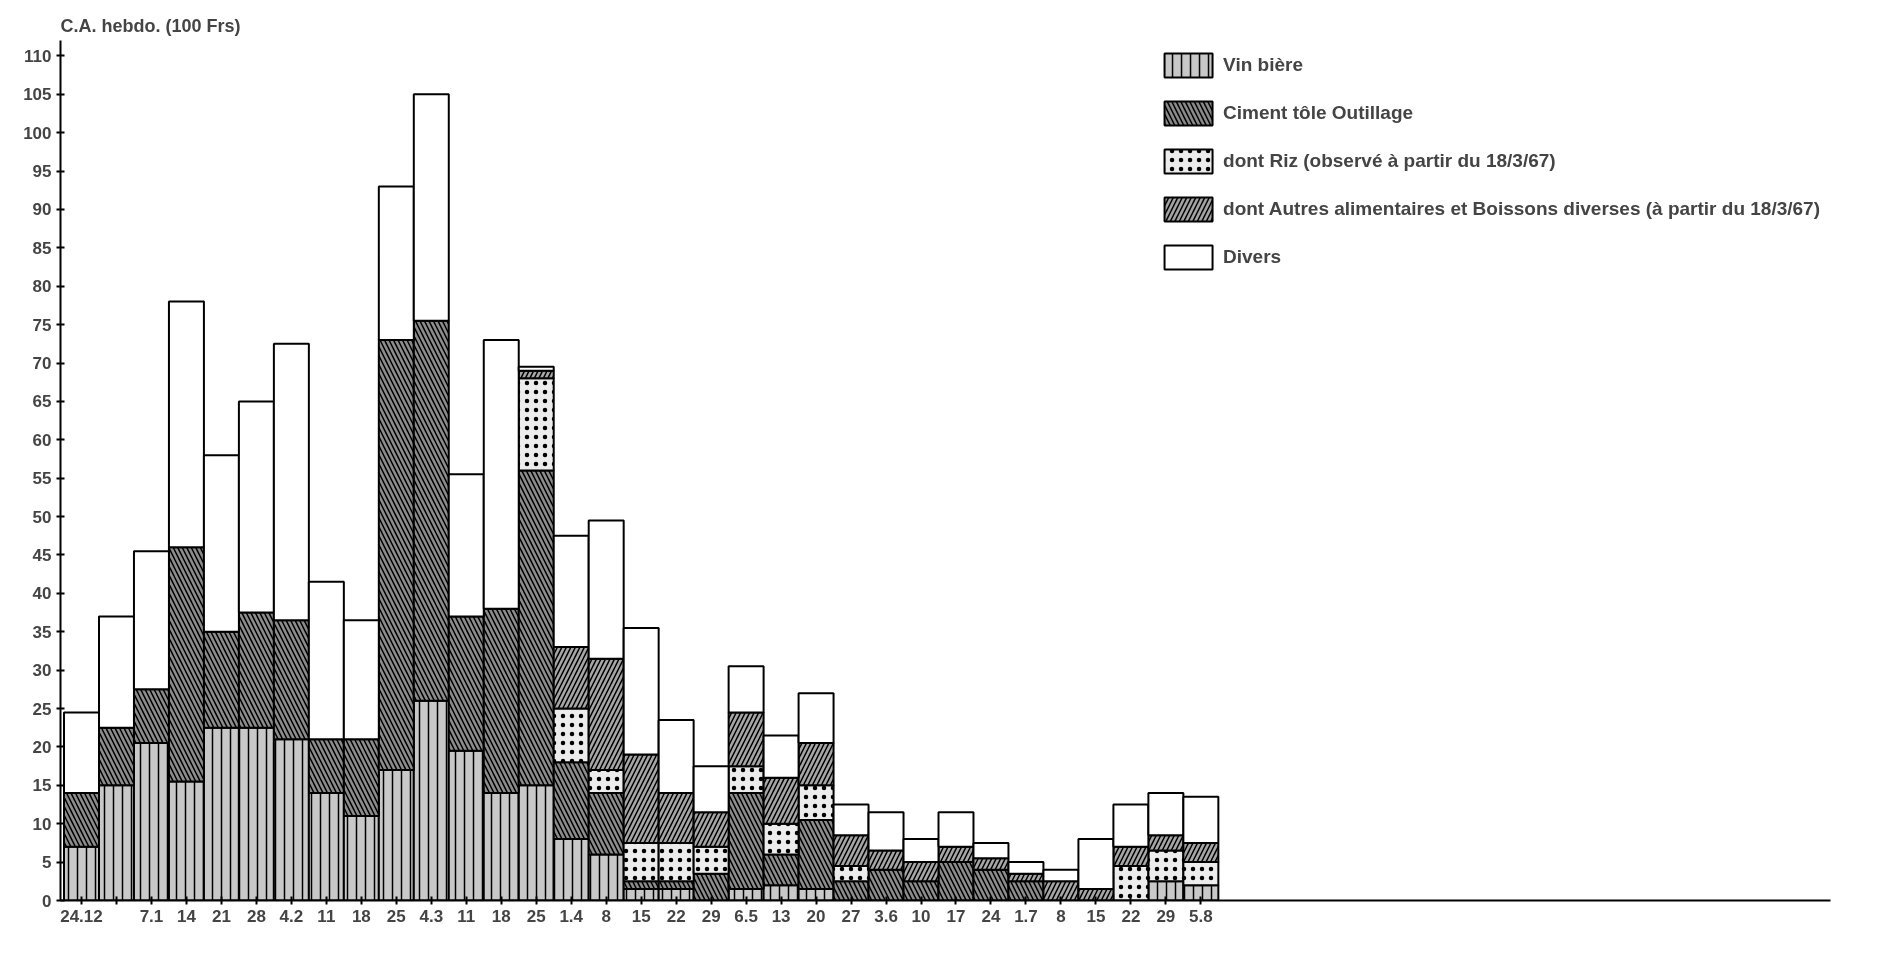 The height and width of the screenshot is (970, 1877). I want to click on y-tick-label: 90, so click(42, 210).